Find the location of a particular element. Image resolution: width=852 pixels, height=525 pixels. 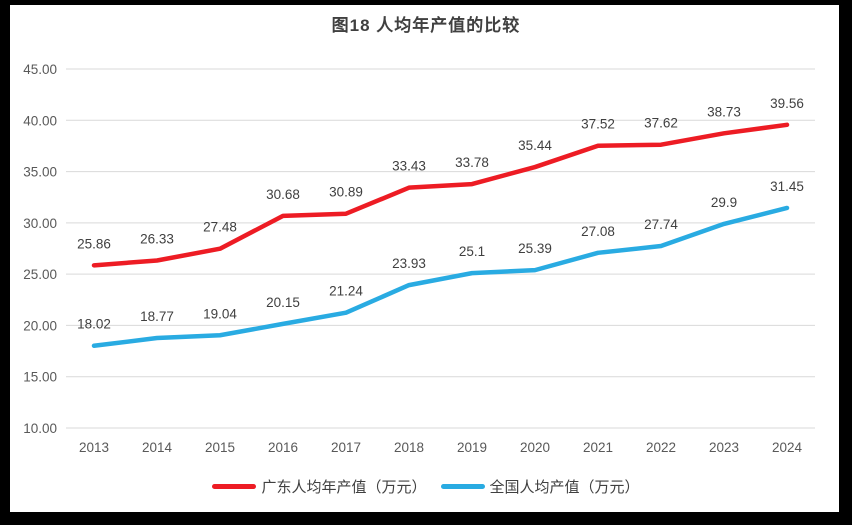

x-axis-tick-label: 2015 is located at coordinates (220, 447).